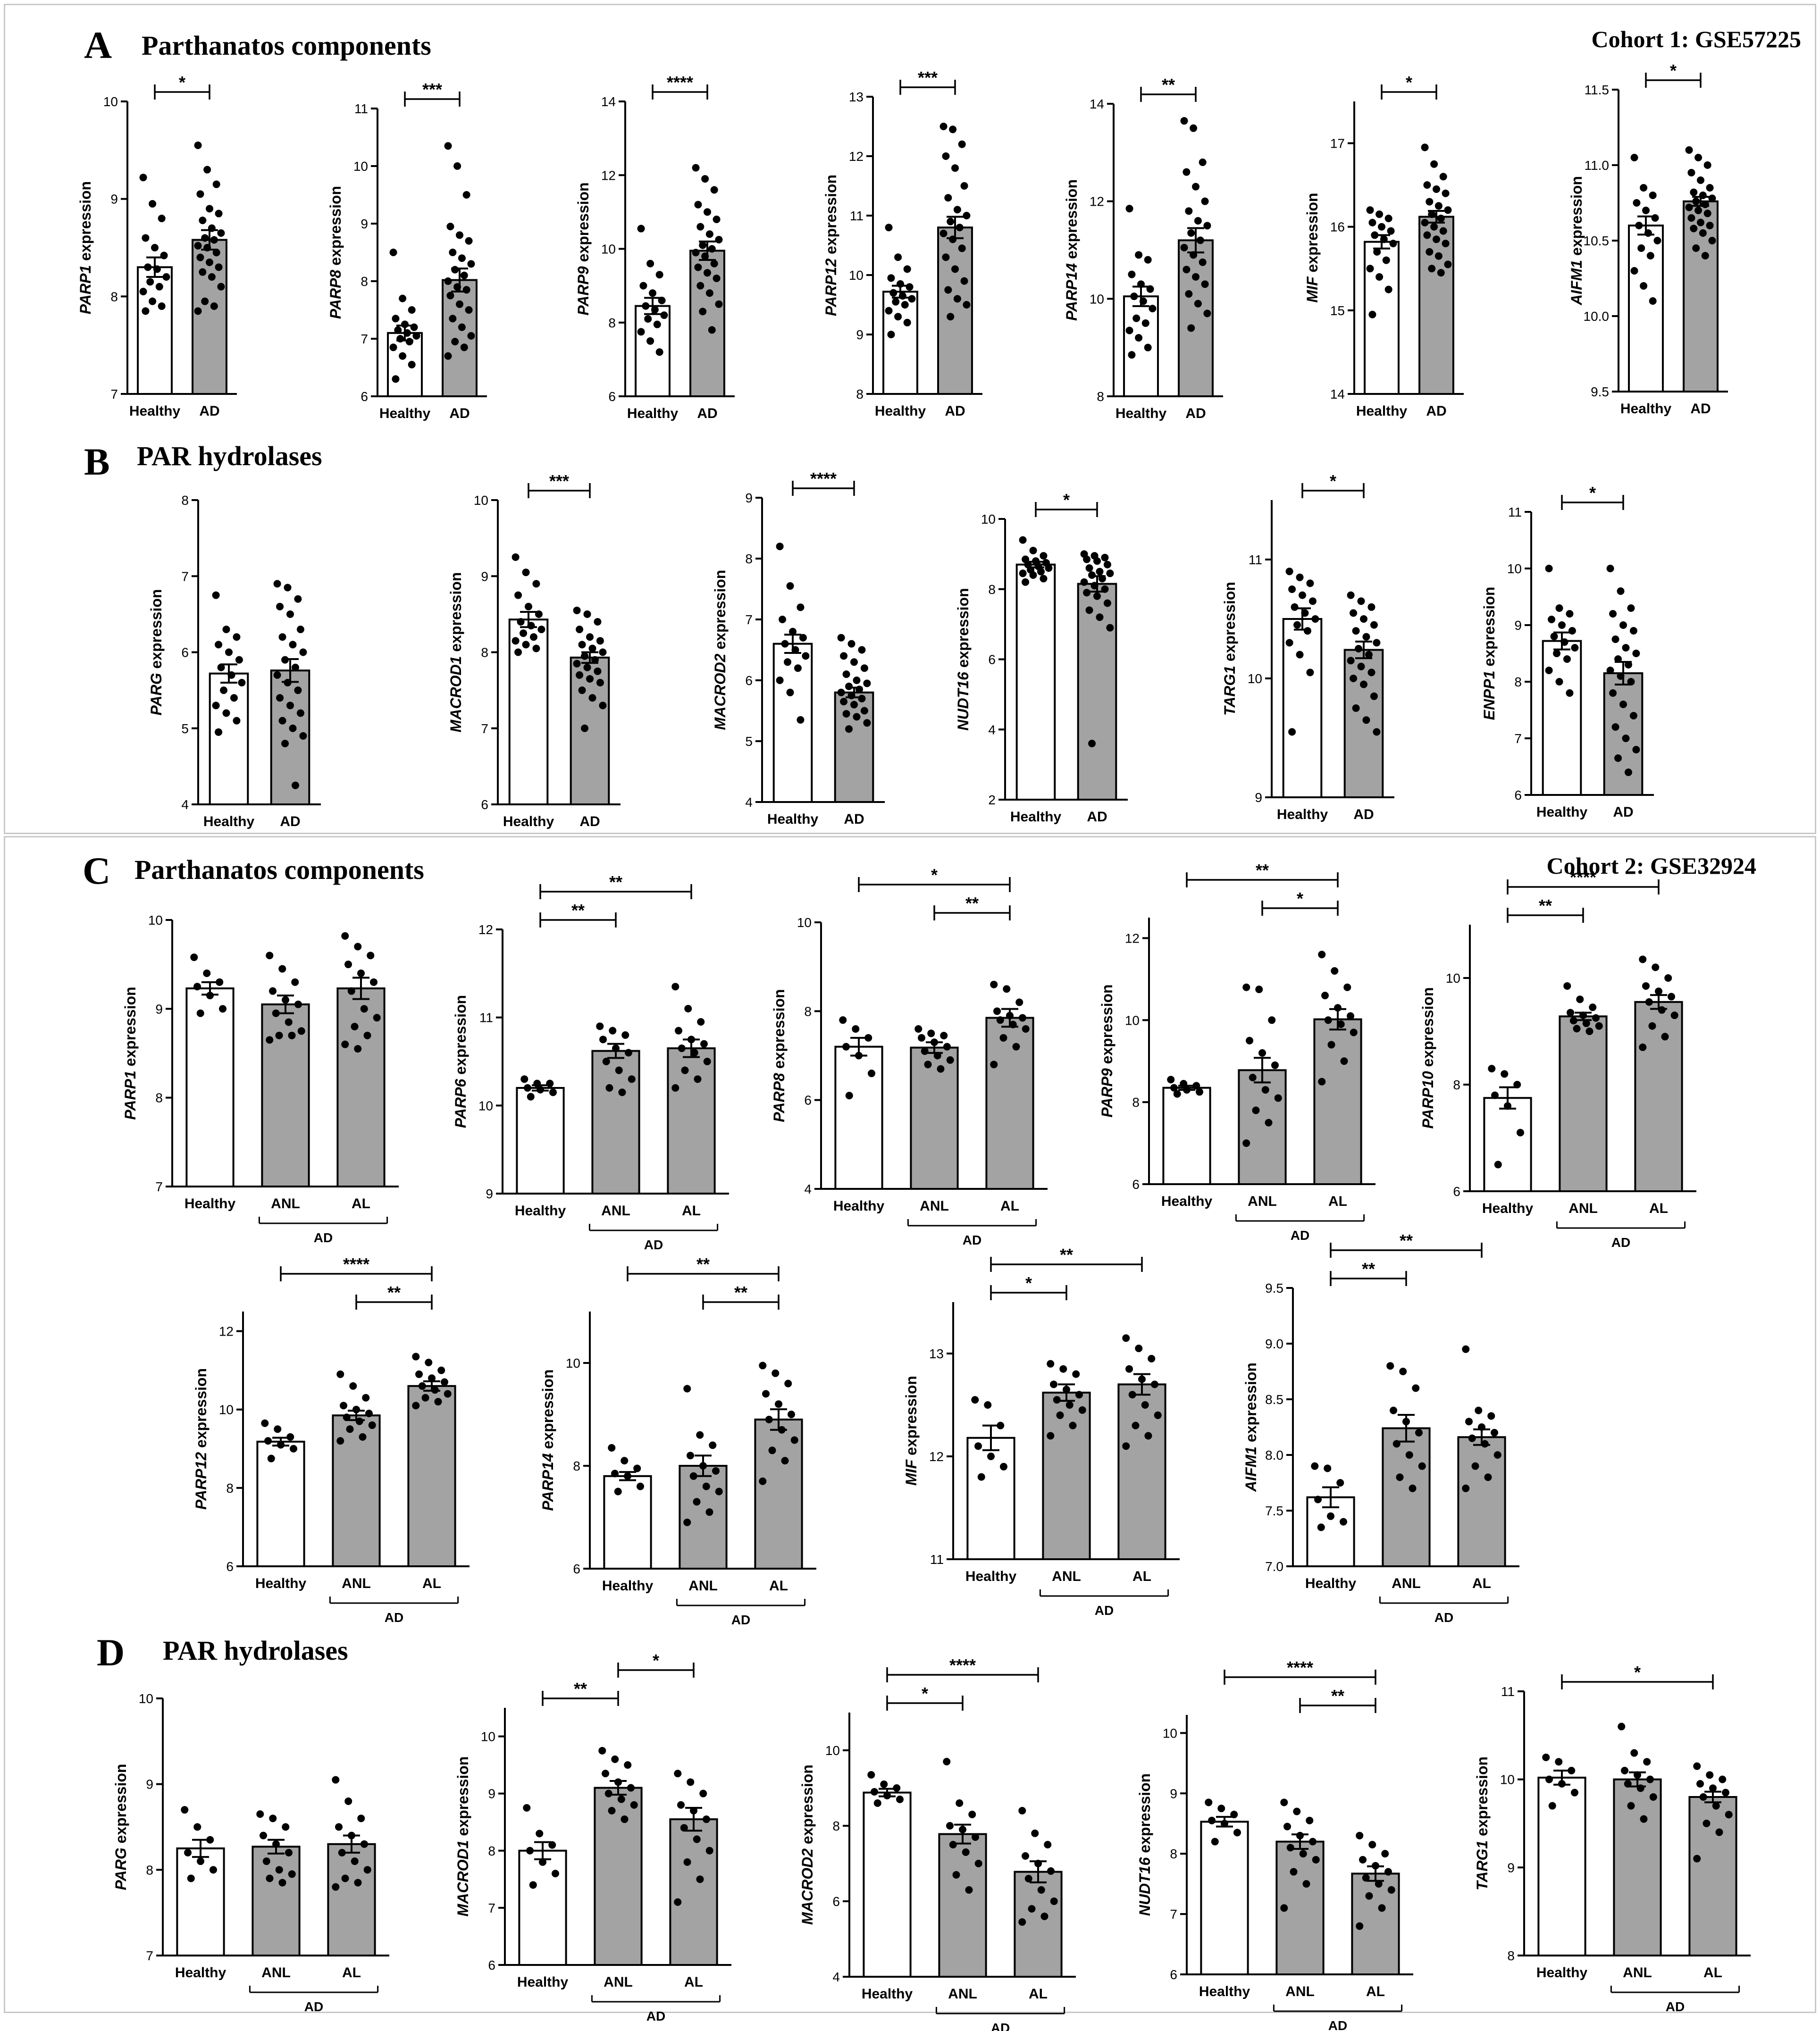 The height and width of the screenshot is (2031, 1820). I want to click on gene-name: MACROD2, so click(807, 1886).